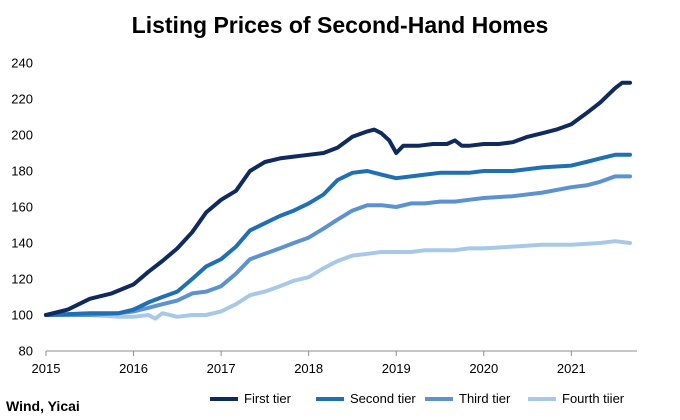 The width and height of the screenshot is (680, 420). What do you see at coordinates (22, 99) in the screenshot?
I see `y-tick-label: 220` at bounding box center [22, 99].